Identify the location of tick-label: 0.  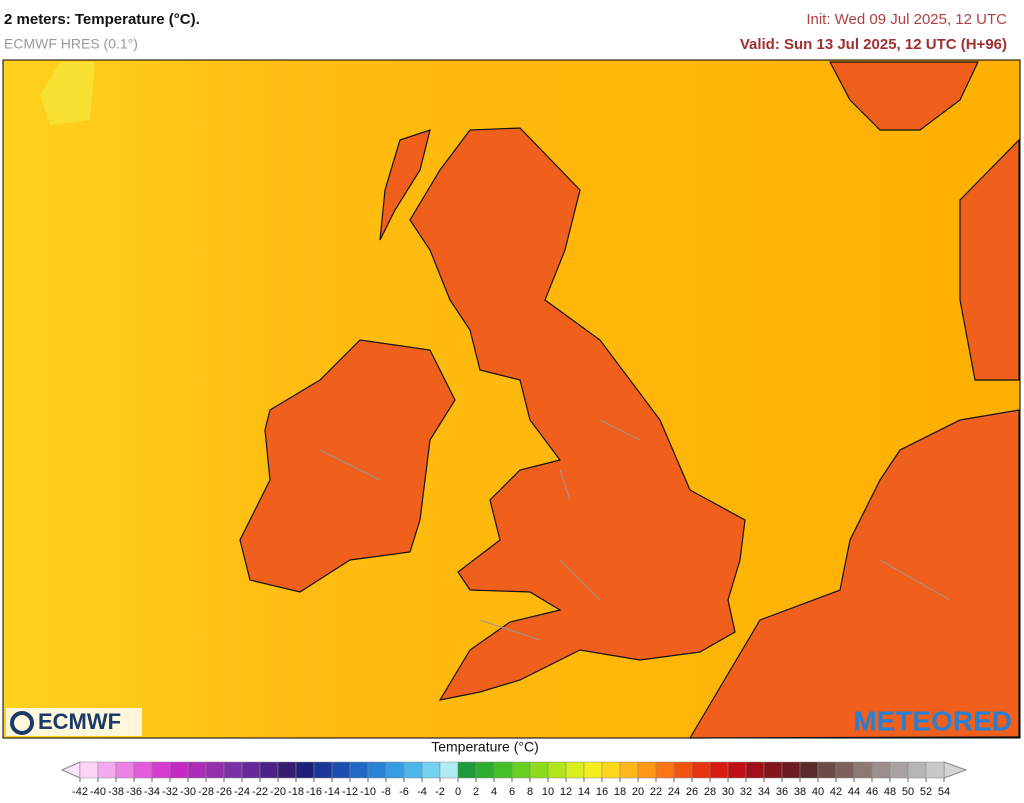
(458, 792).